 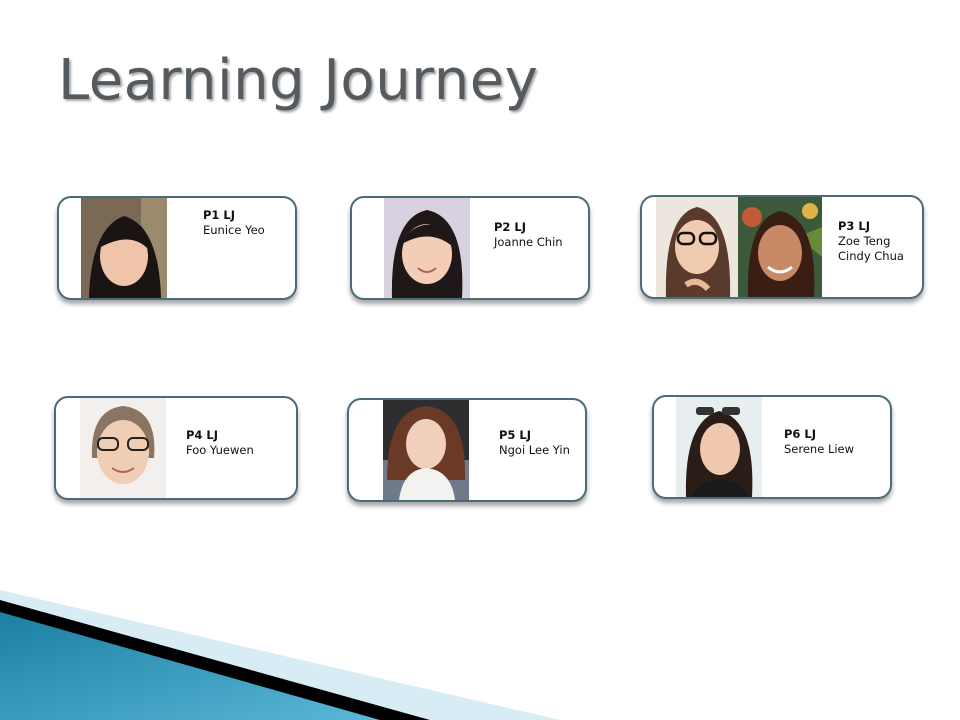 I want to click on card-code: P5 LJ, so click(x=515, y=435).